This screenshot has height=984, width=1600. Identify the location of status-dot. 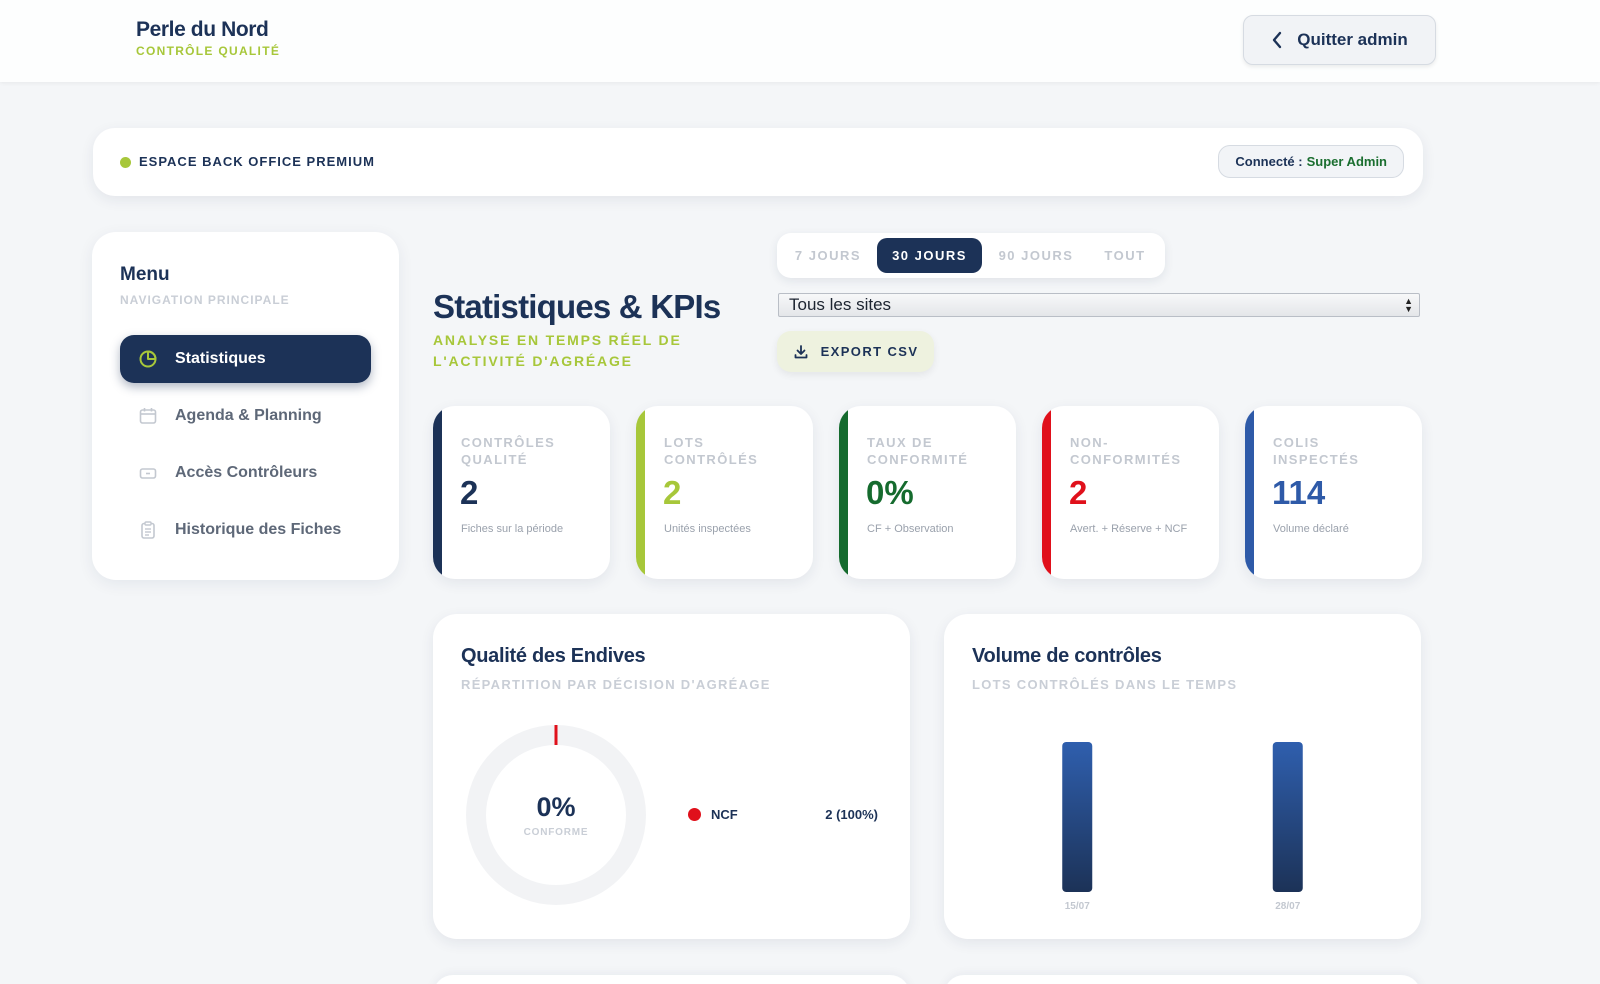
(125, 162).